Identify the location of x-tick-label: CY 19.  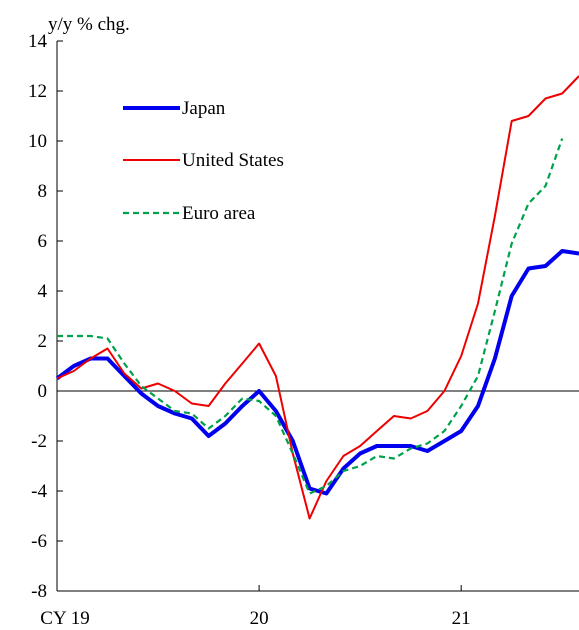
(64, 618).